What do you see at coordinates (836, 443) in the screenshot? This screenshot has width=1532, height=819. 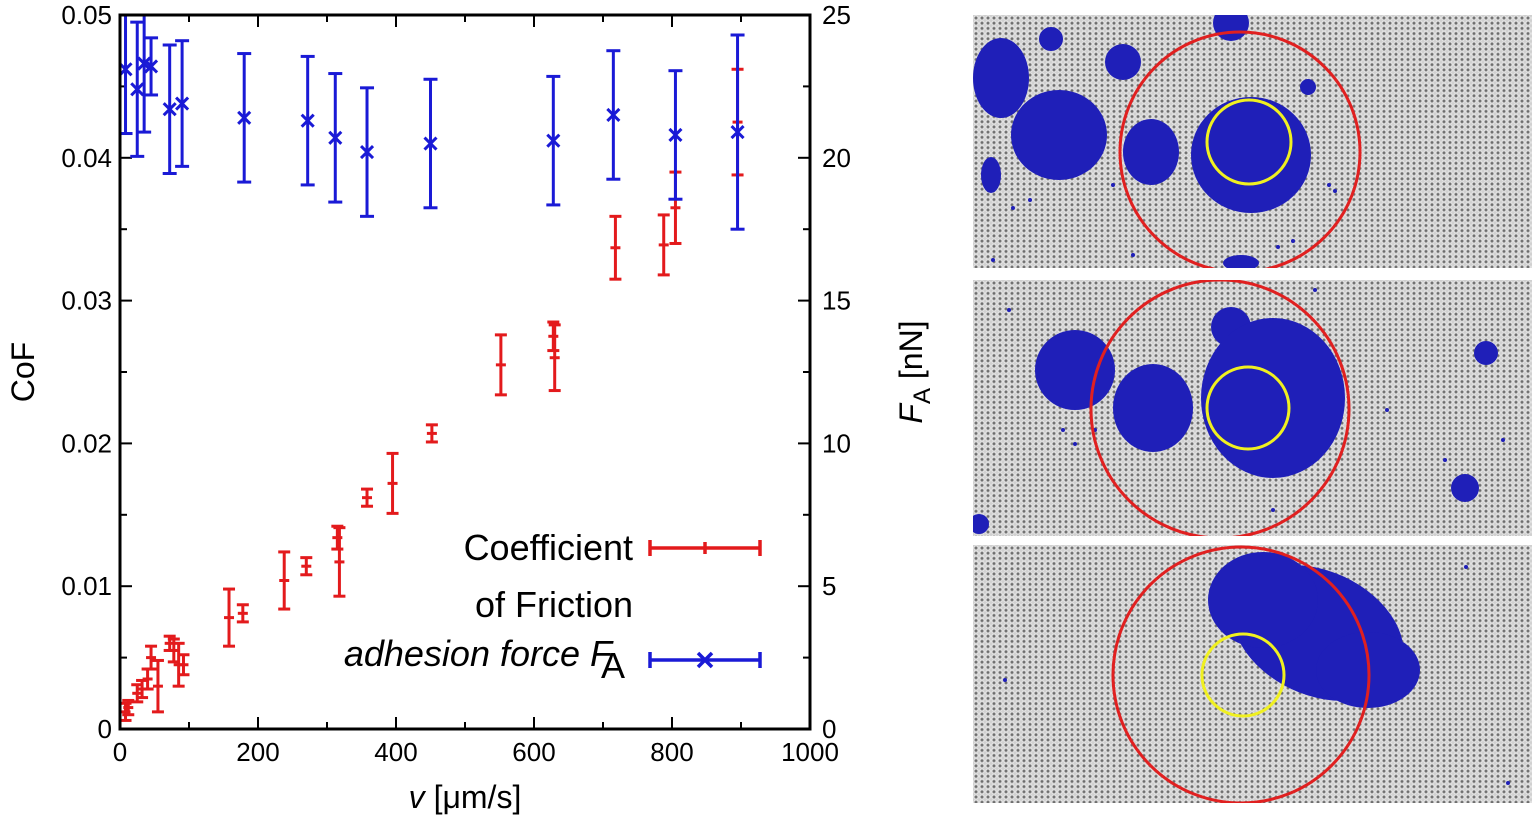 I see `y-right-tick-label: 10` at bounding box center [836, 443].